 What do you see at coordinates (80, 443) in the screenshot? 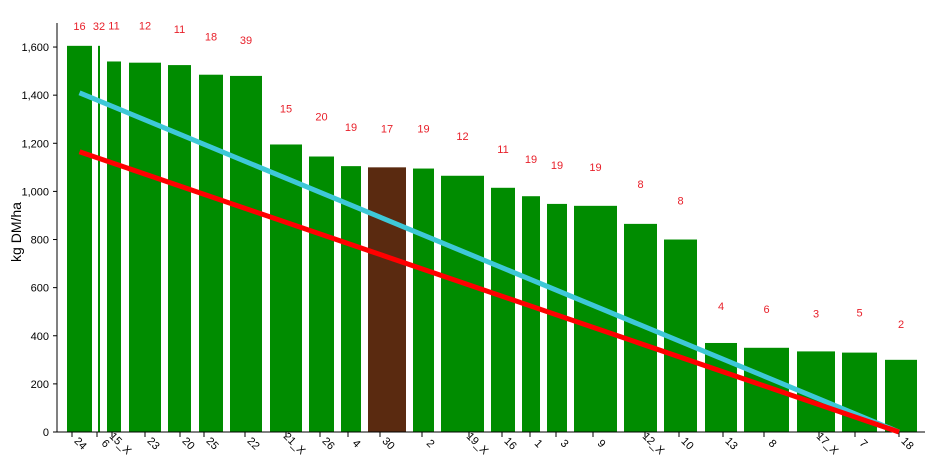
I see `x-tick-label: 24` at bounding box center [80, 443].